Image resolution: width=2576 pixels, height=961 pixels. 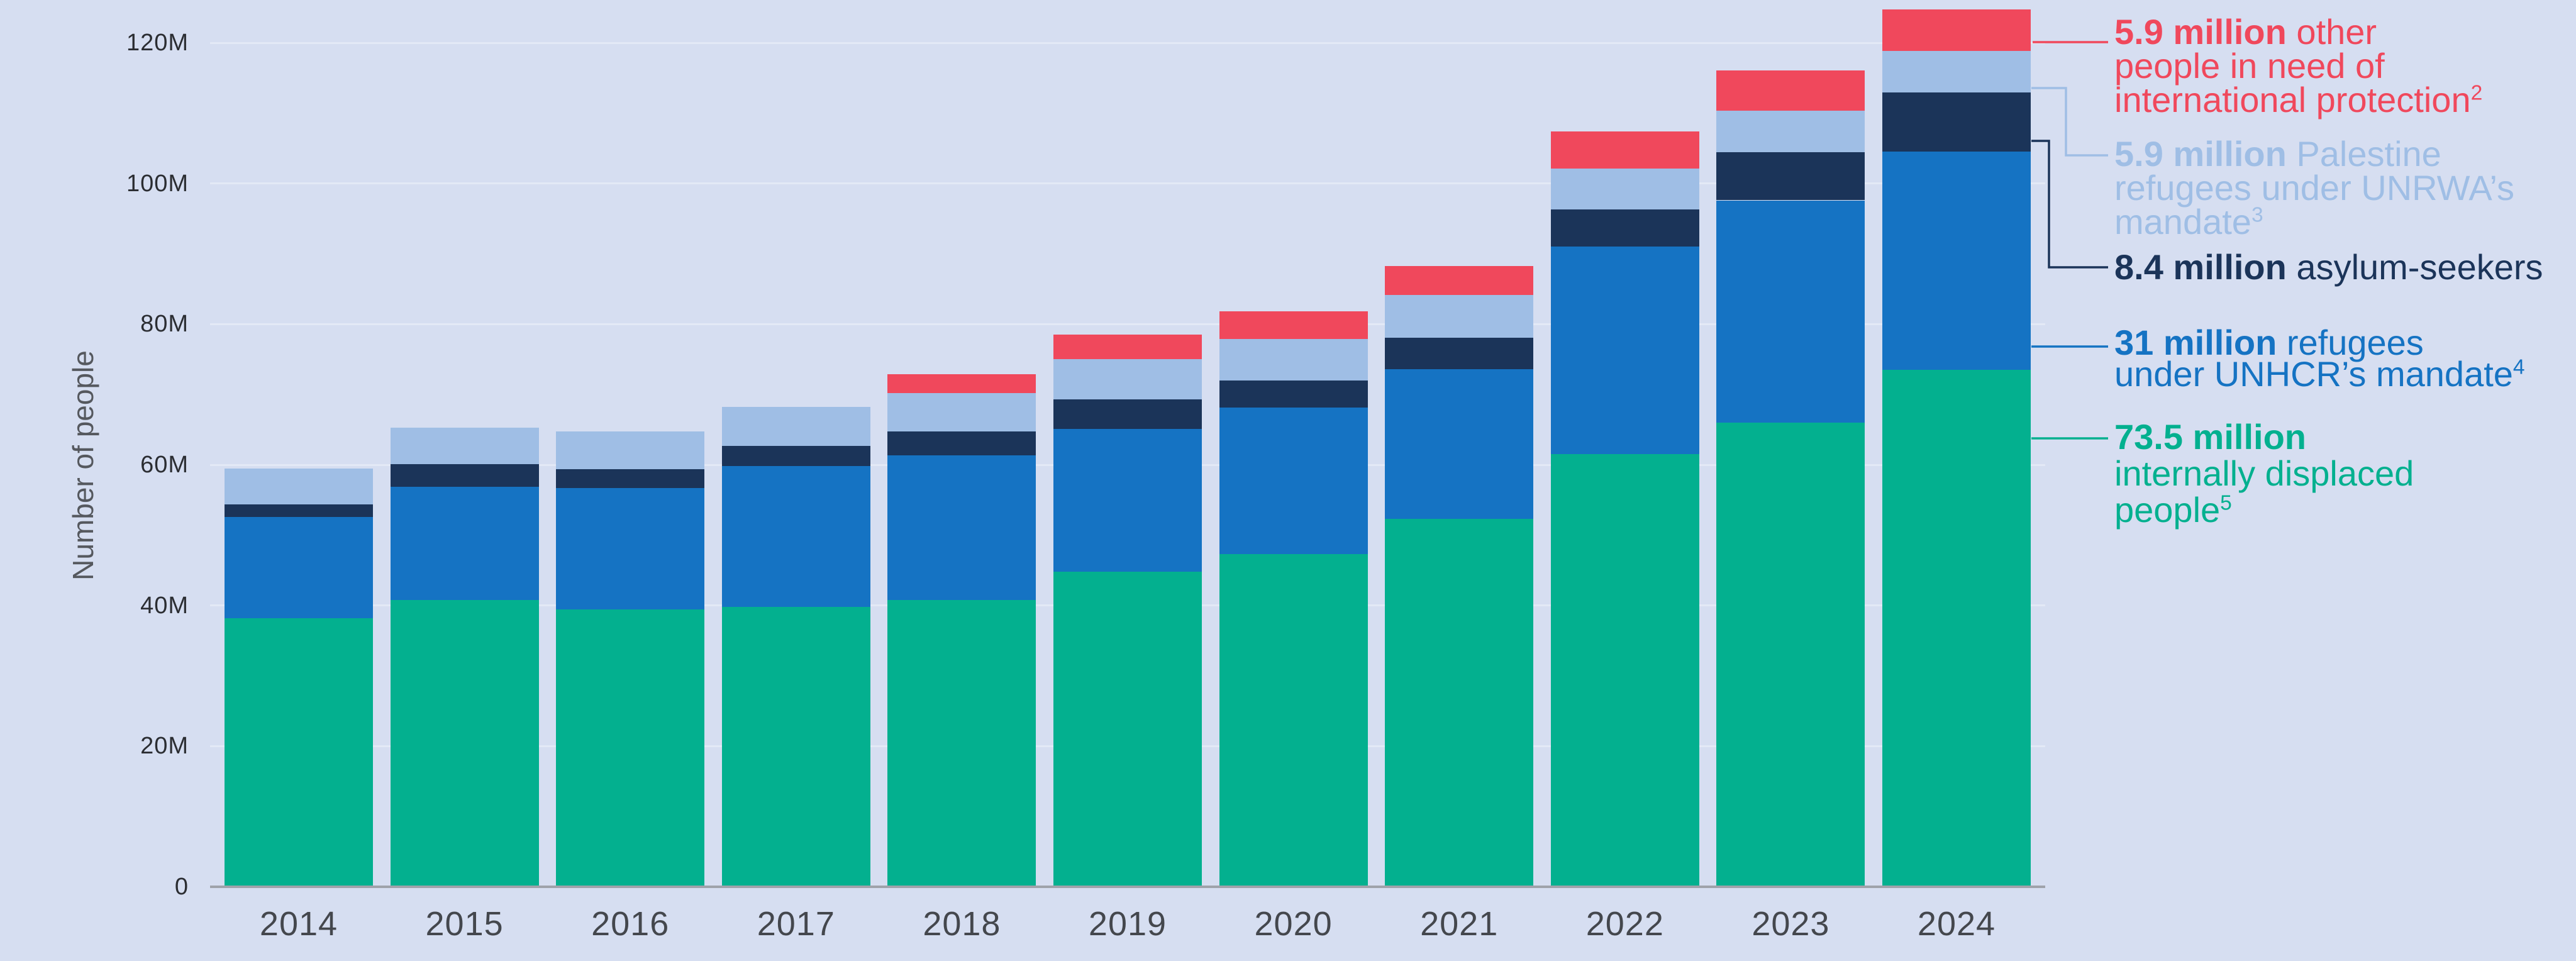 I want to click on bar-segment-2020-other-people-in-need-of-international-protection, so click(x=1293, y=325).